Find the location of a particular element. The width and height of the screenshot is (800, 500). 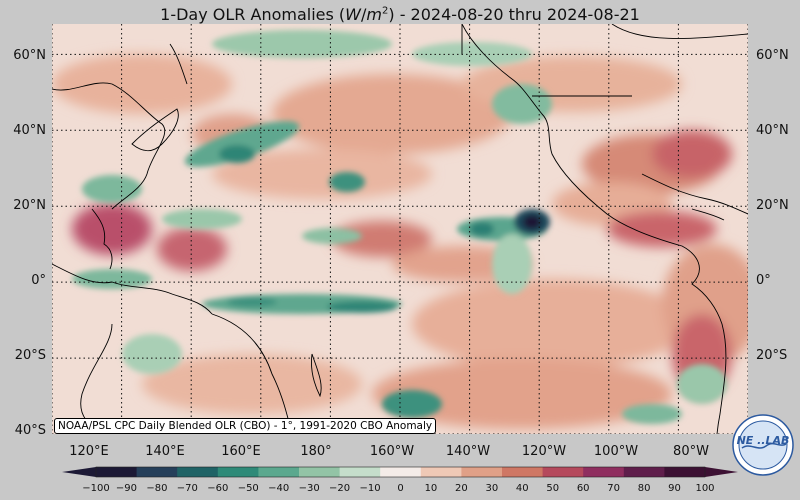

colorbar-tick-label: −60 is located at coordinates (218, 488).